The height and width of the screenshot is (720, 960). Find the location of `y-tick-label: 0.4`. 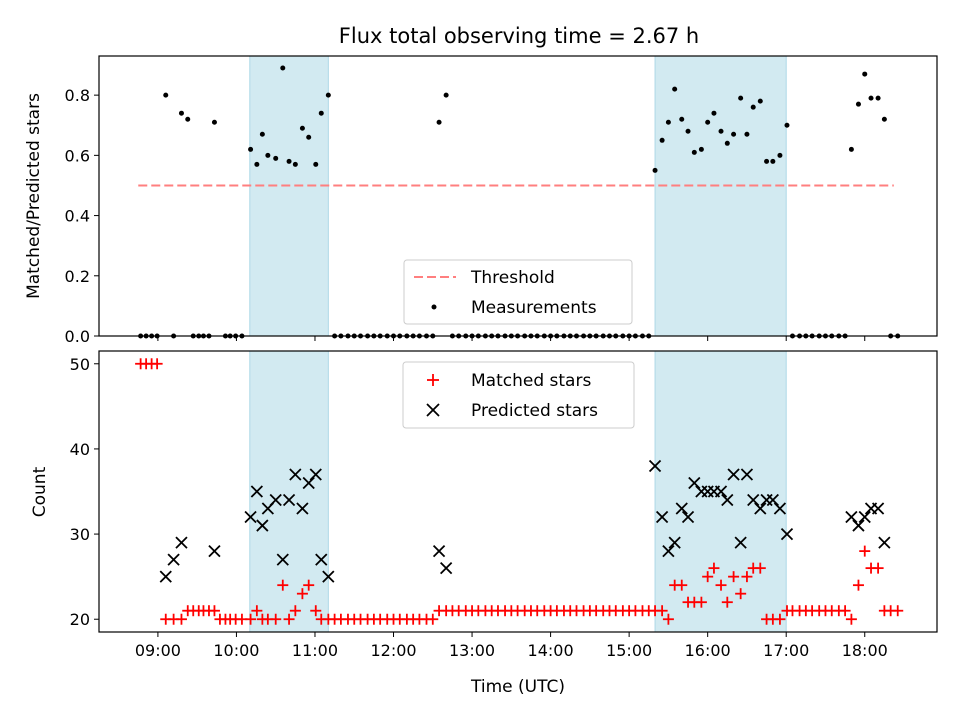

y-tick-label: 0.4 is located at coordinates (77, 216).